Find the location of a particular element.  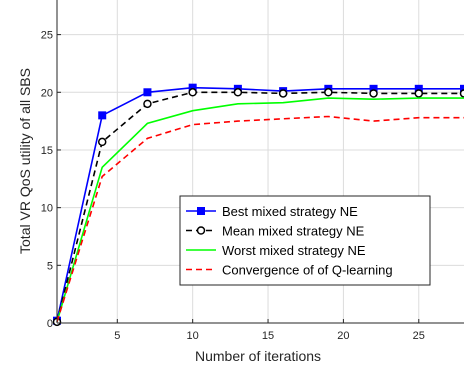

x-tick-label: 5 is located at coordinates (117, 336).